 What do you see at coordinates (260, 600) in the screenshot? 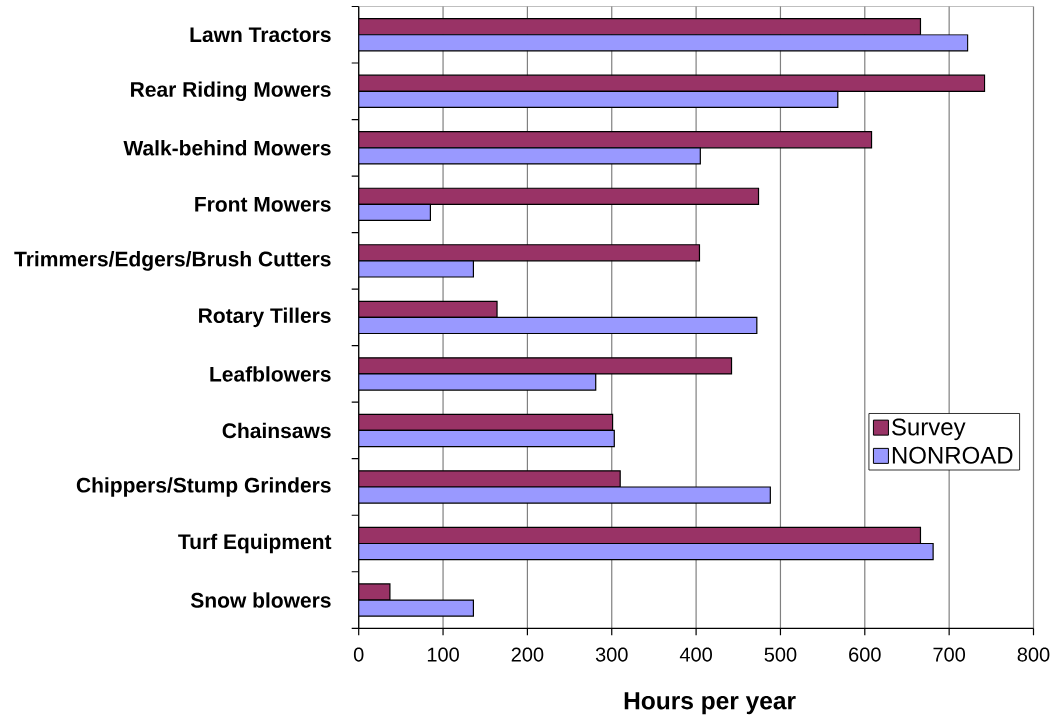
I see `y-tick-label: Snow blowers` at bounding box center [260, 600].